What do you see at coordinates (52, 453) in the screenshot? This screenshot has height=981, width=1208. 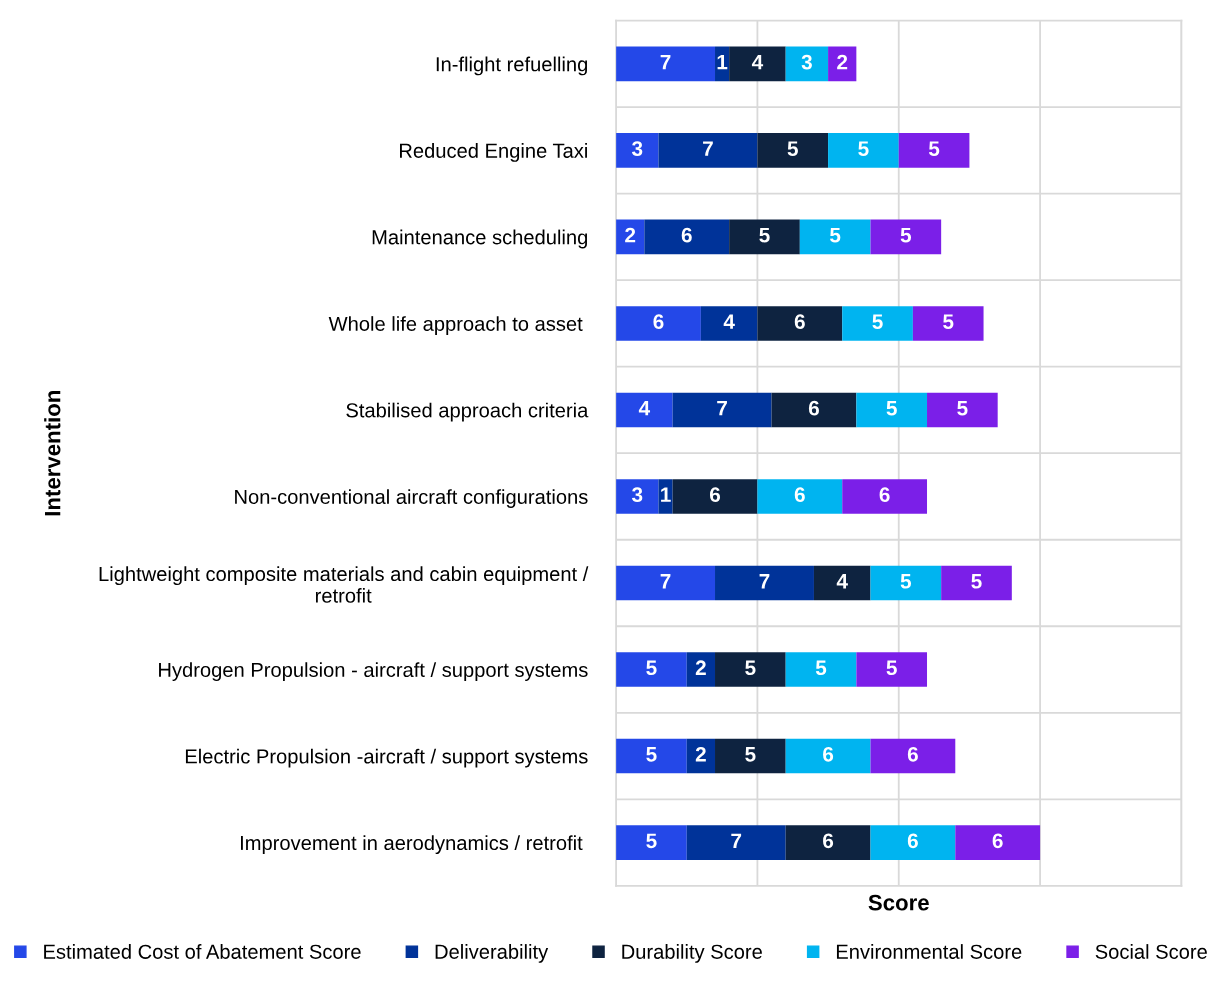 I see `y-axis-title: Intervention` at bounding box center [52, 453].